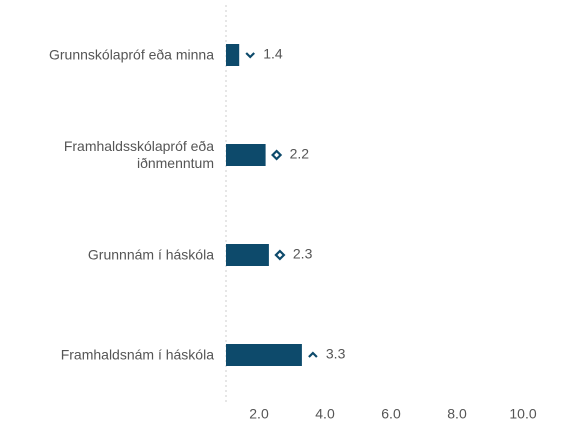 Image resolution: width=577 pixels, height=425 pixels. What do you see at coordinates (259, 414) in the screenshot?
I see `x-tick-label: 2.0` at bounding box center [259, 414].